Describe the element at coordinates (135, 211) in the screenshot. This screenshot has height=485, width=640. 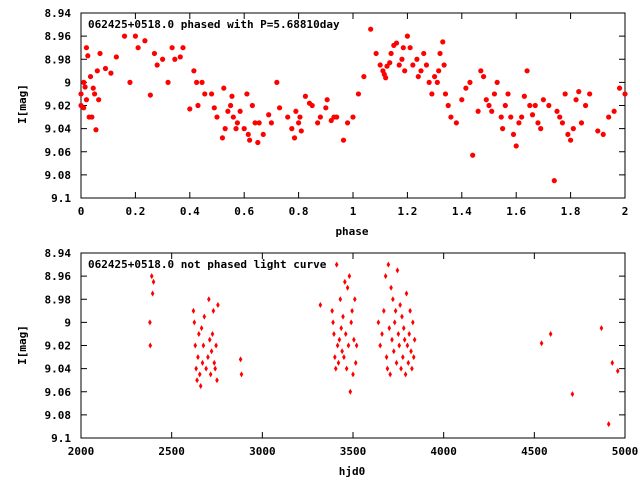
I see `phased-x-tick-label: 0.2` at that location.